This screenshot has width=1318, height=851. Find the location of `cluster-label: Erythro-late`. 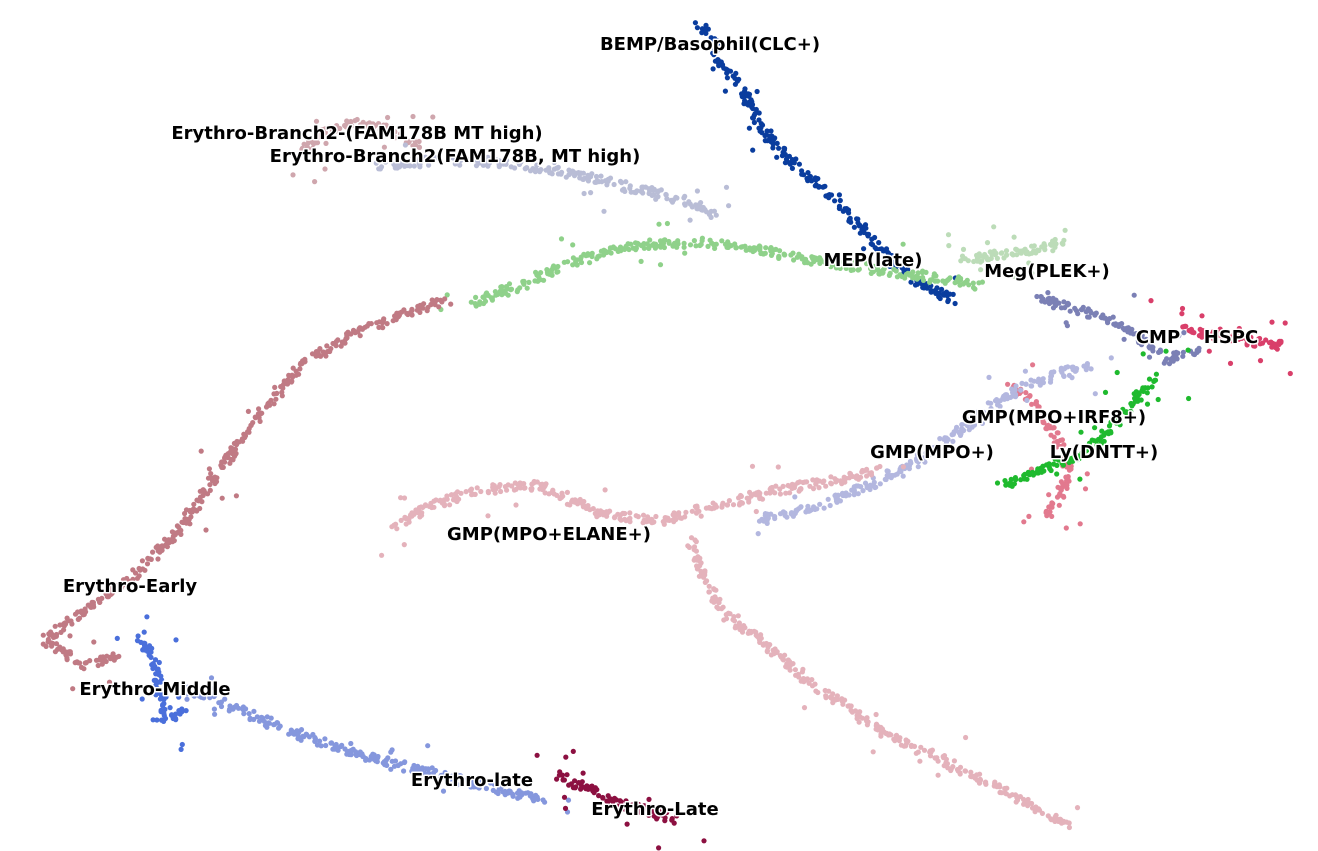

cluster-label: Erythro-late is located at coordinates (472, 780).